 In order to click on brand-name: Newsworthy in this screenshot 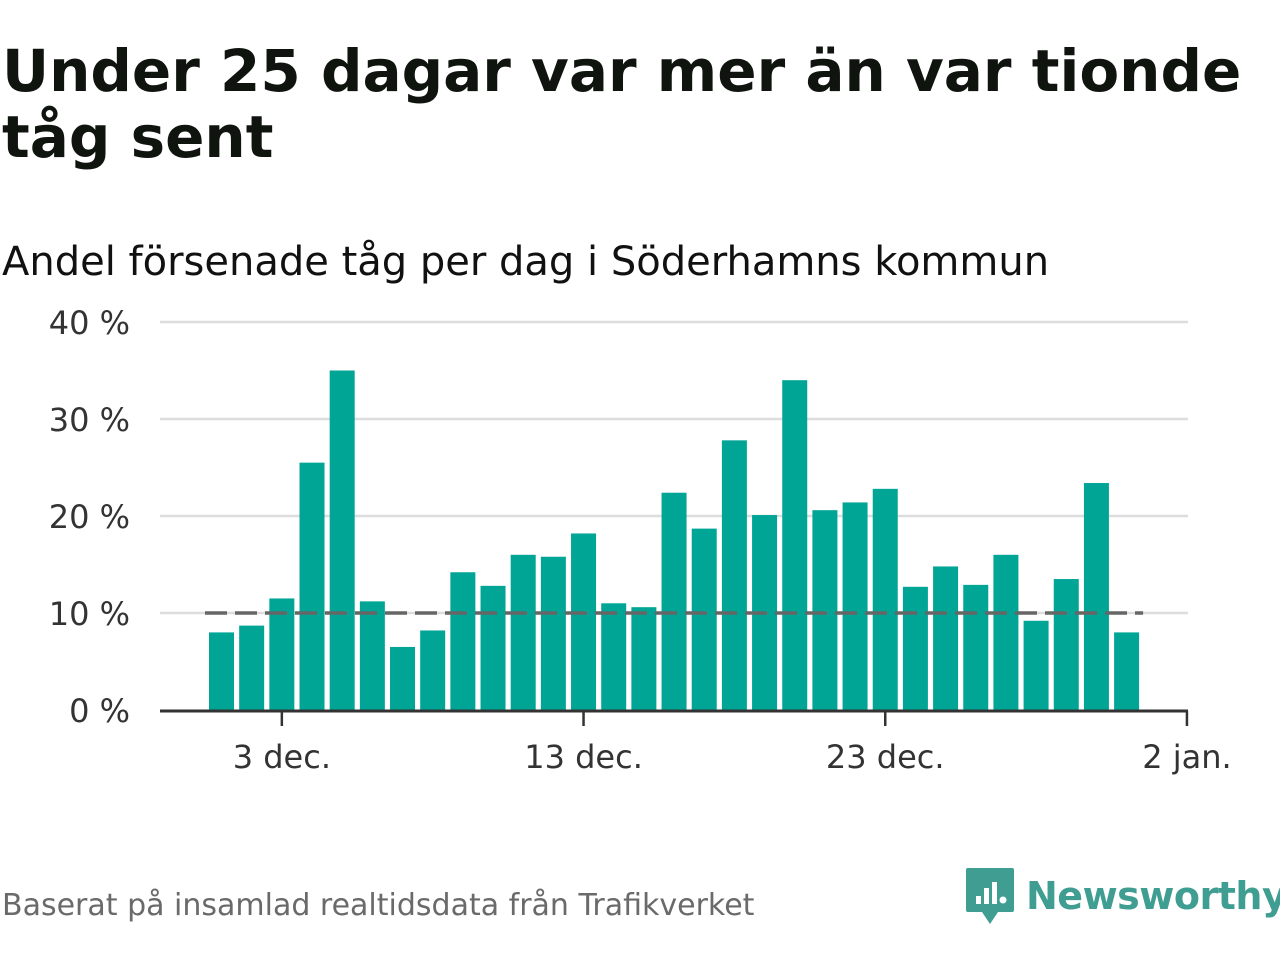, I will do `click(1153, 896)`.